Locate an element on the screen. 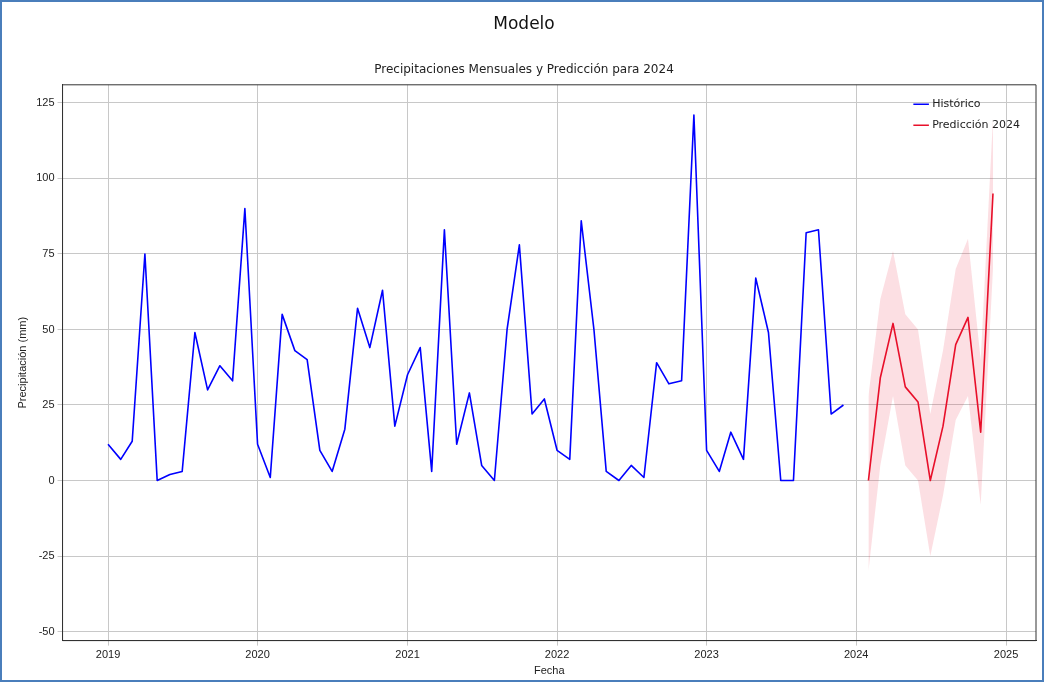  y-tick-label: 0 is located at coordinates (51, 479).